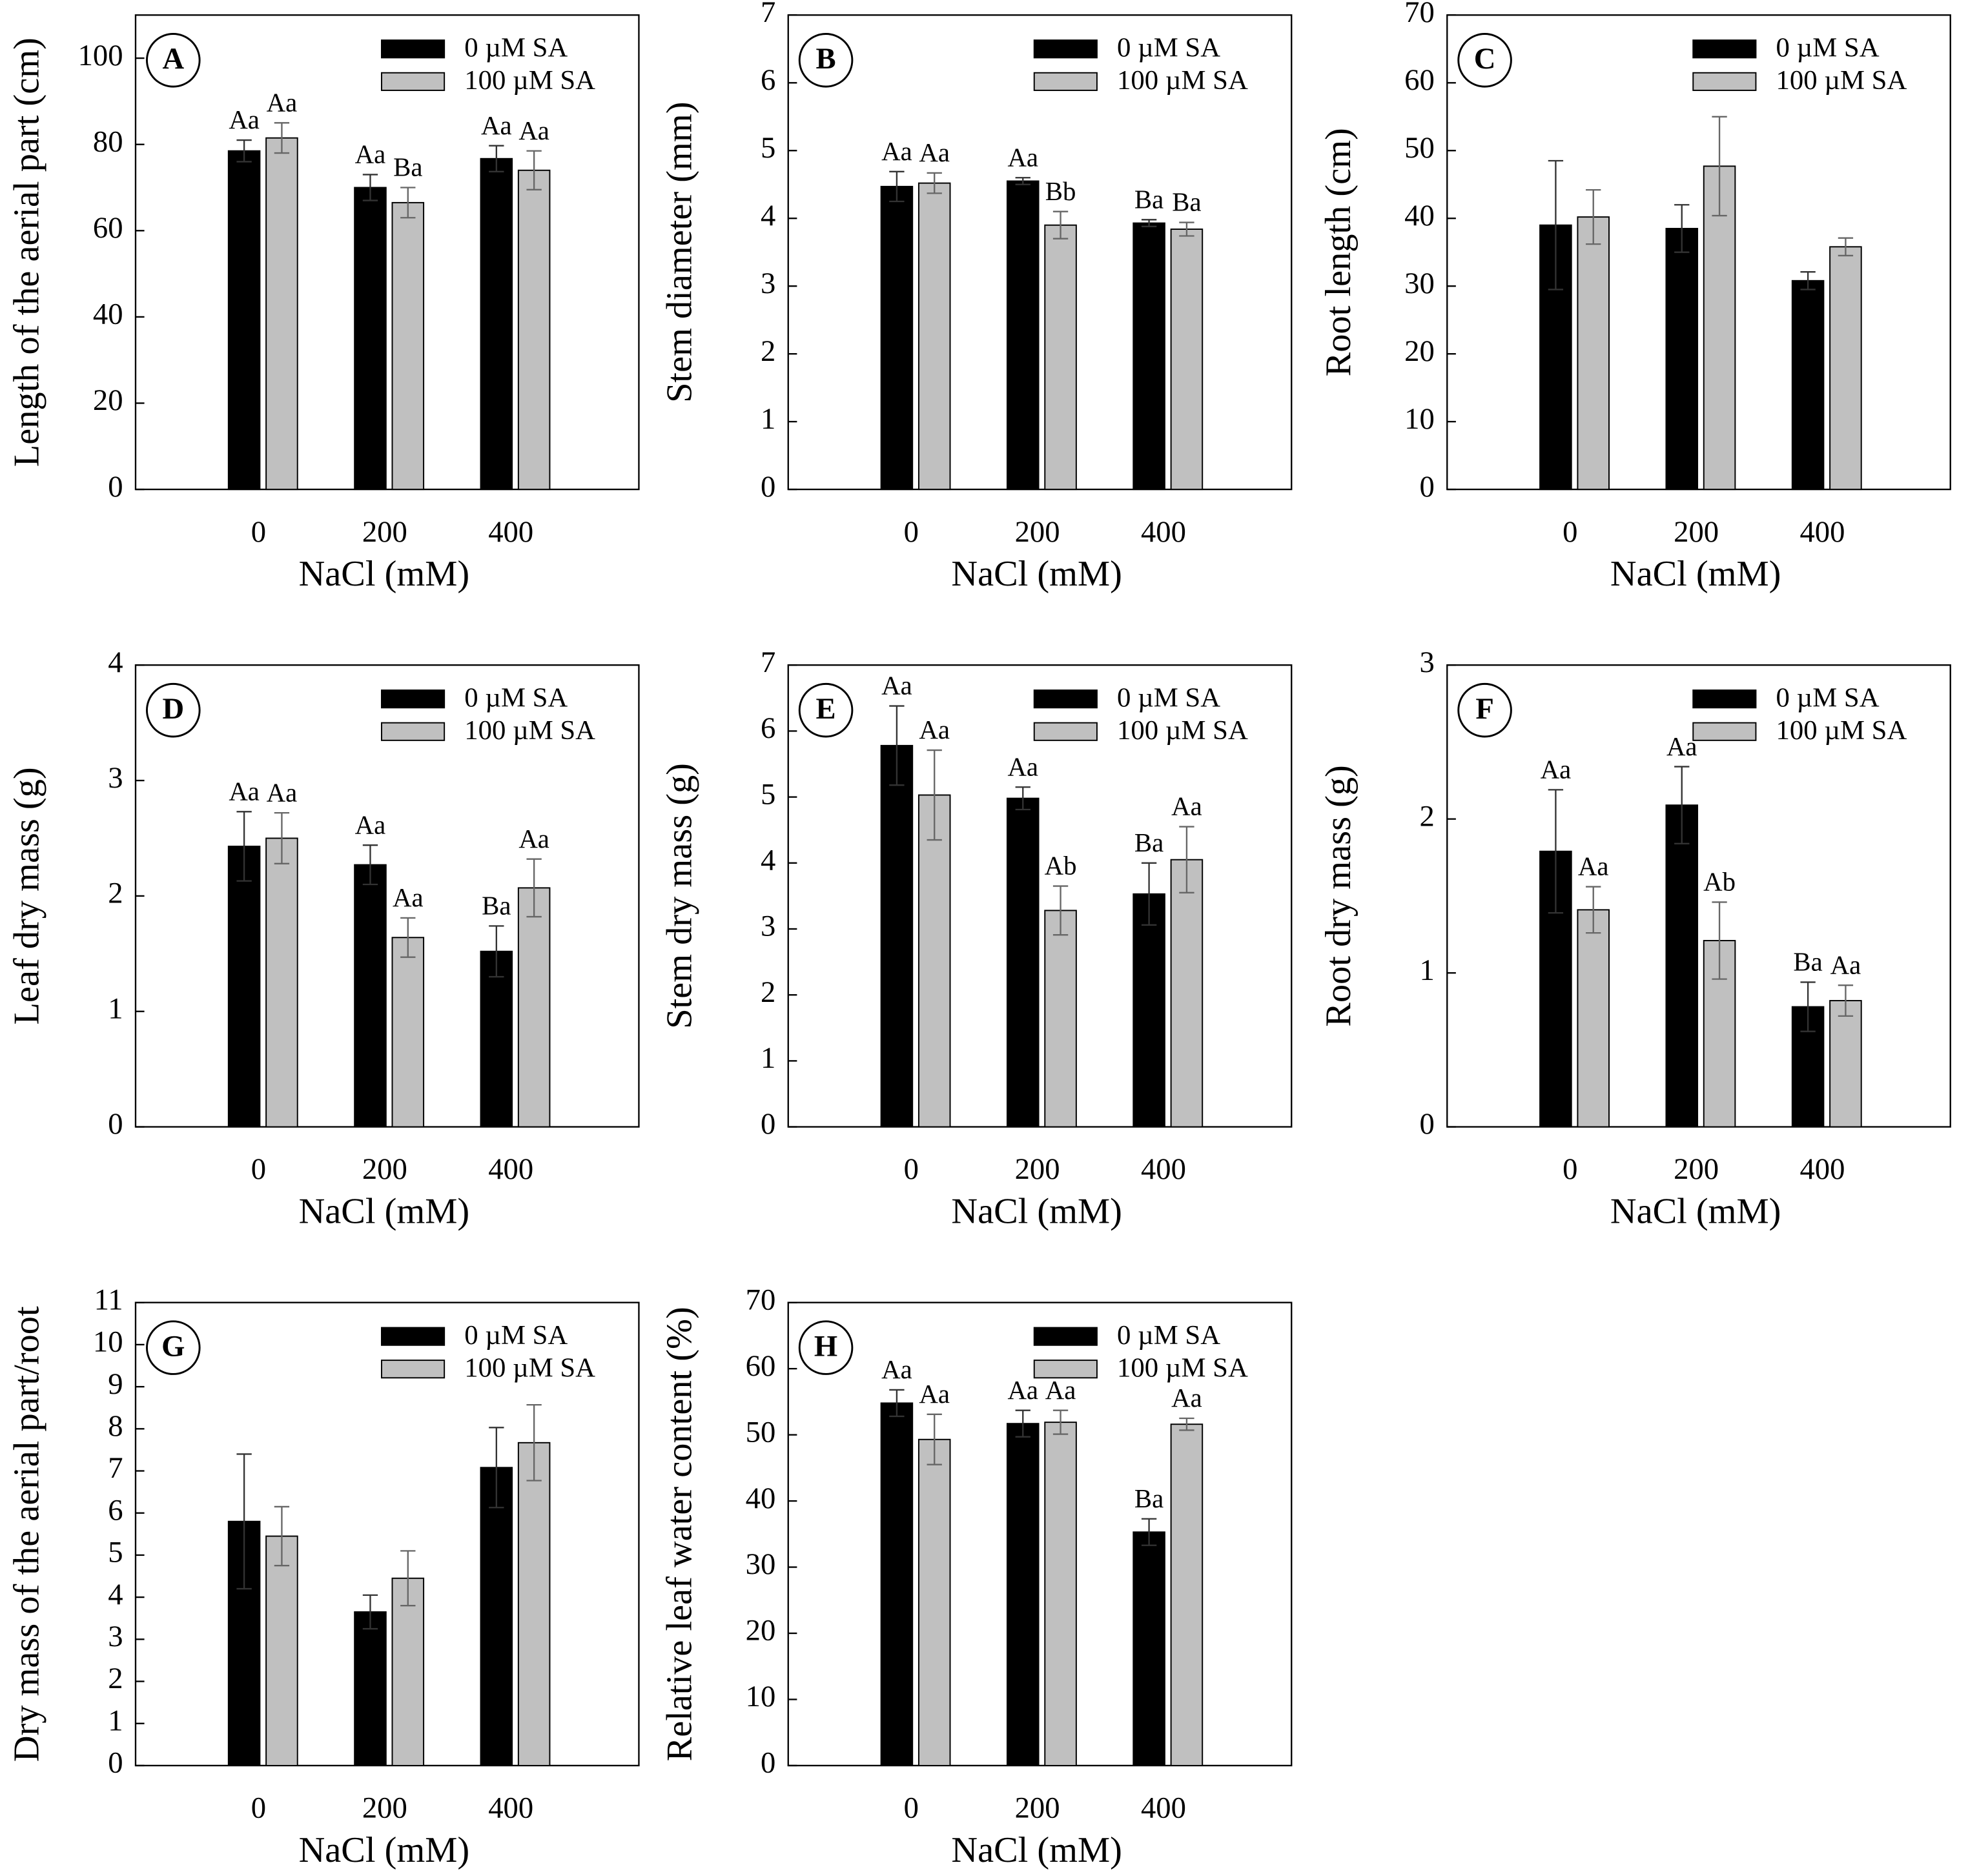  I want to click on x-tick-label: 400, so click(510, 532).